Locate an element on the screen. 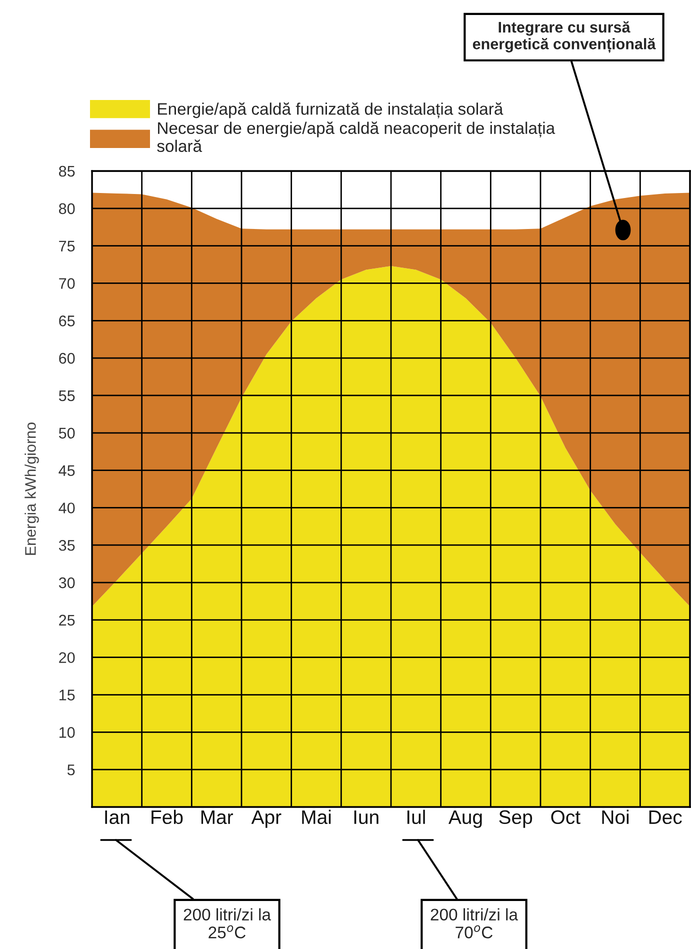  x-tick-label: Mai is located at coordinates (316, 817).